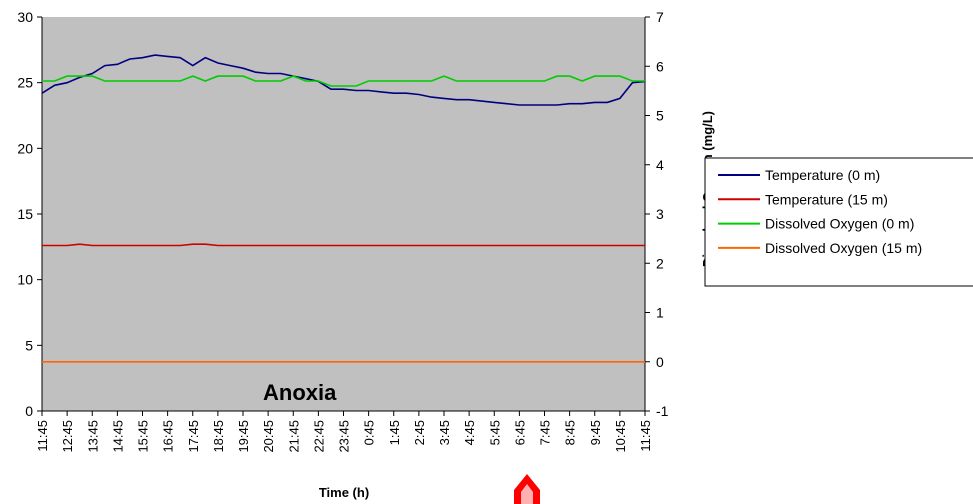 The width and height of the screenshot is (973, 504). What do you see at coordinates (318, 436) in the screenshot?
I see `x-tick-label: 22:45` at bounding box center [318, 436].